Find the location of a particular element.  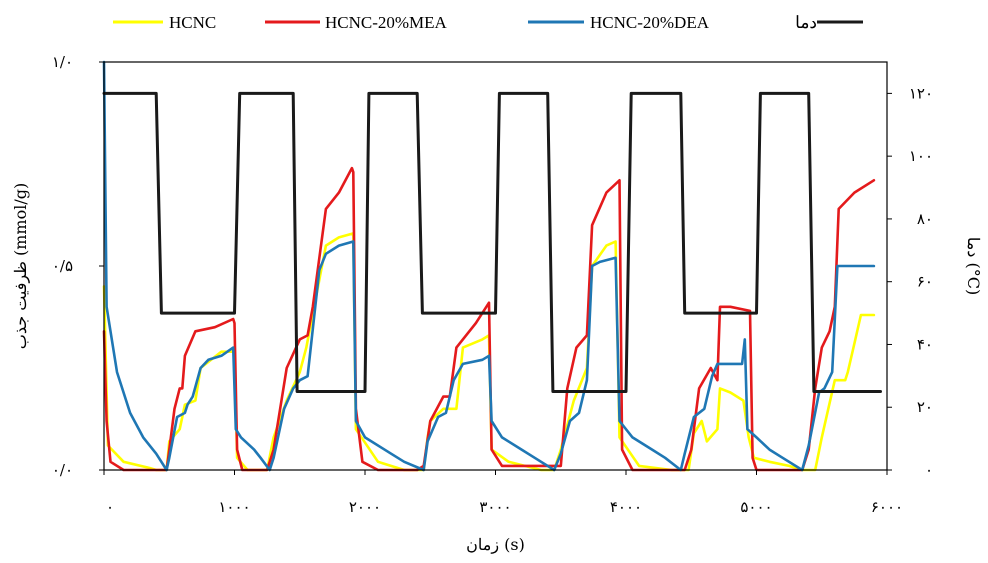

y-left-axis-label: ظرفیت جذب (mmol/g) is located at coordinates (20, 266).